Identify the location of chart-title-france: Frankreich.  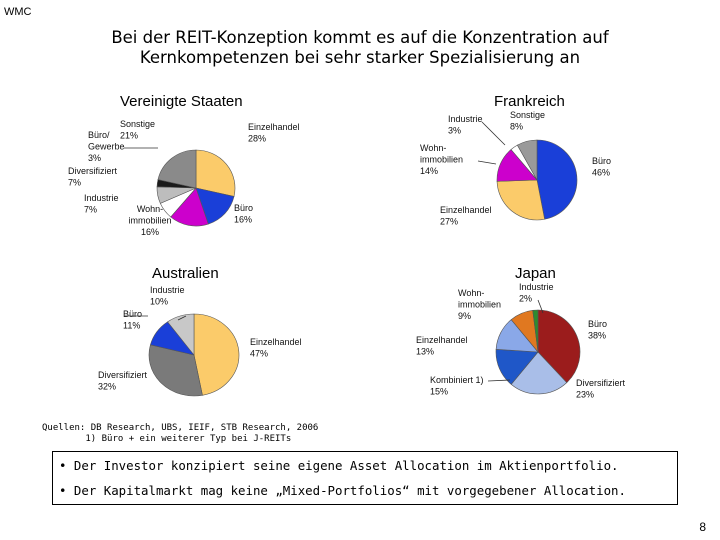
(529, 101).